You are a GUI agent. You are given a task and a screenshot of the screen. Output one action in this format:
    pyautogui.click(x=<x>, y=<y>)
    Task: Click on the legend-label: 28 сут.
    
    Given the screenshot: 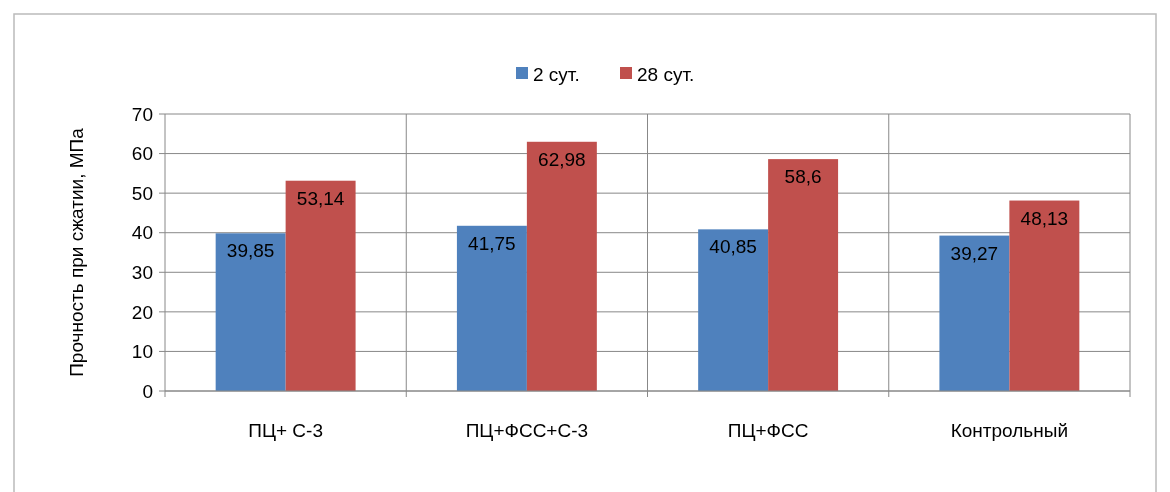 What is the action you would take?
    pyautogui.click(x=666, y=74)
    